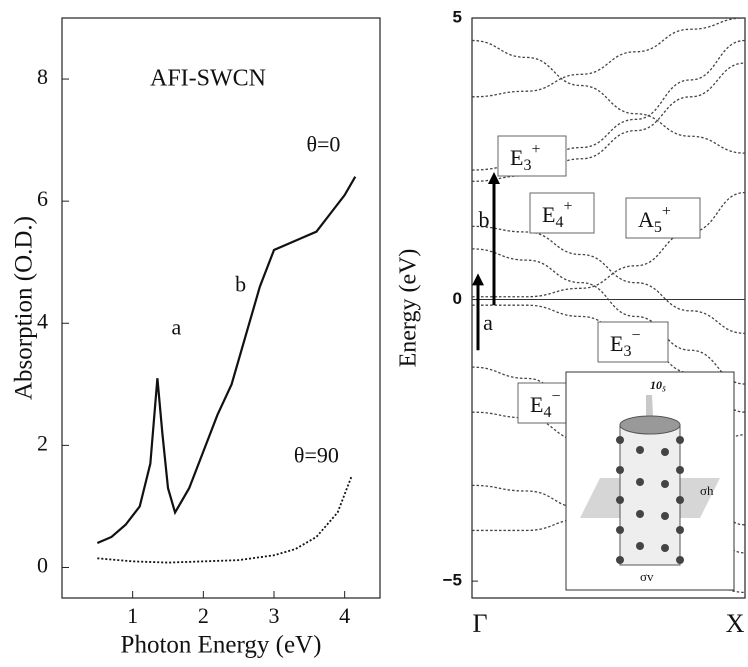  What do you see at coordinates (132, 615) in the screenshot?
I see `x-tick-label: 1` at bounding box center [132, 615].